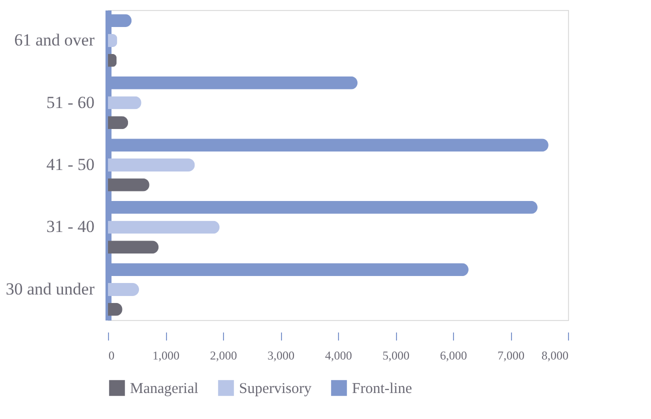 Image resolution: width=651 pixels, height=419 pixels. What do you see at coordinates (555, 355) in the screenshot?
I see `x-tick-label: 8,000` at bounding box center [555, 355].